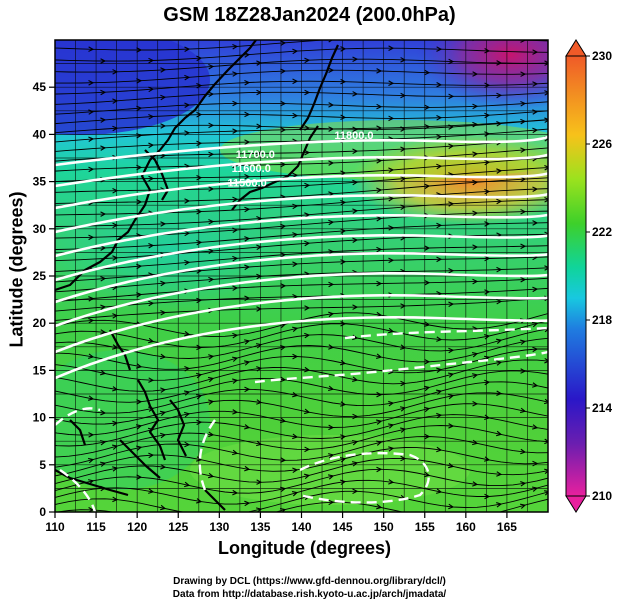  Describe the element at coordinates (602, 408) in the screenshot. I see `colorbar-tick-label: 214` at that location.